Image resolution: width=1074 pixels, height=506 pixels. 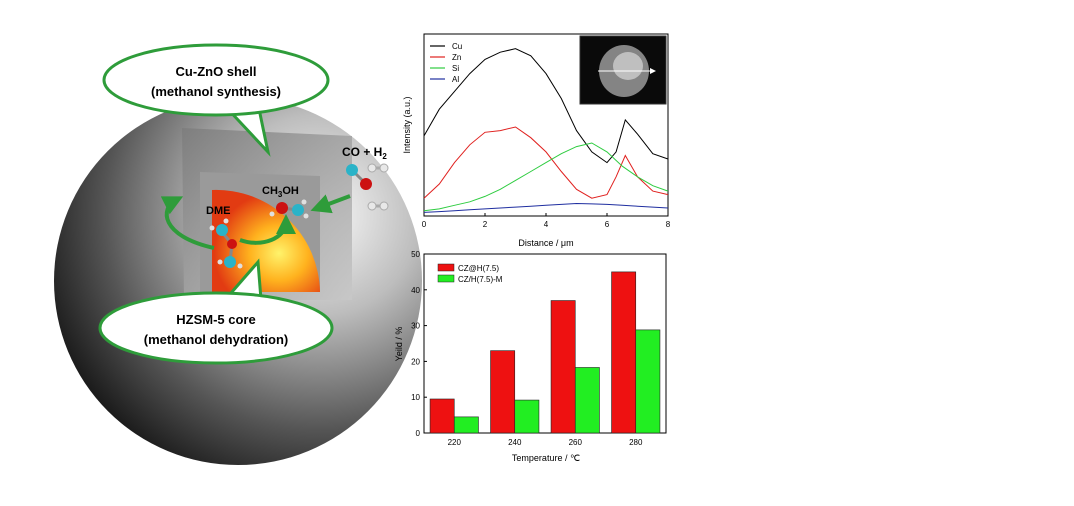 I want to click on legend-label: Cu, so click(x=457, y=46).